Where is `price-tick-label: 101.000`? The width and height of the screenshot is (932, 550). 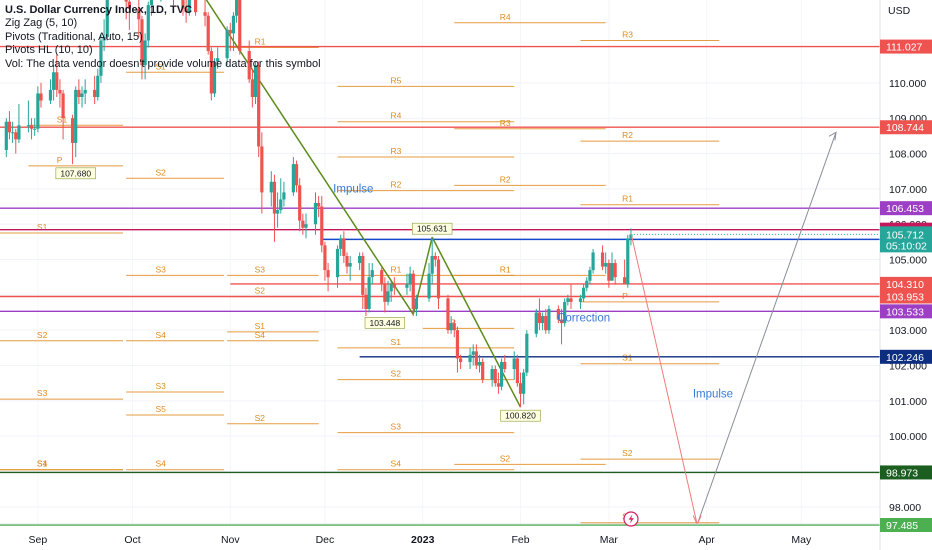 price-tick-label: 101.000 is located at coordinates (908, 402).